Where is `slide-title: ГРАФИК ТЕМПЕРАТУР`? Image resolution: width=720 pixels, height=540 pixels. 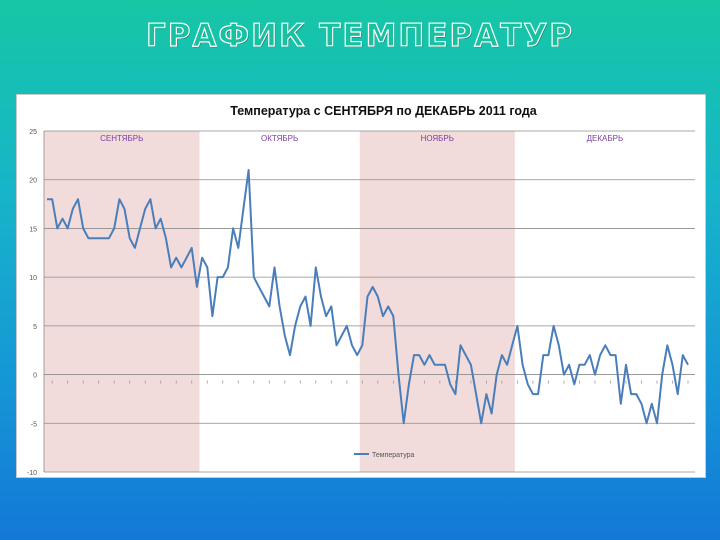
slide-title: ГРАФИК ТЕМПЕРАТУР is located at coordinates (360, 35).